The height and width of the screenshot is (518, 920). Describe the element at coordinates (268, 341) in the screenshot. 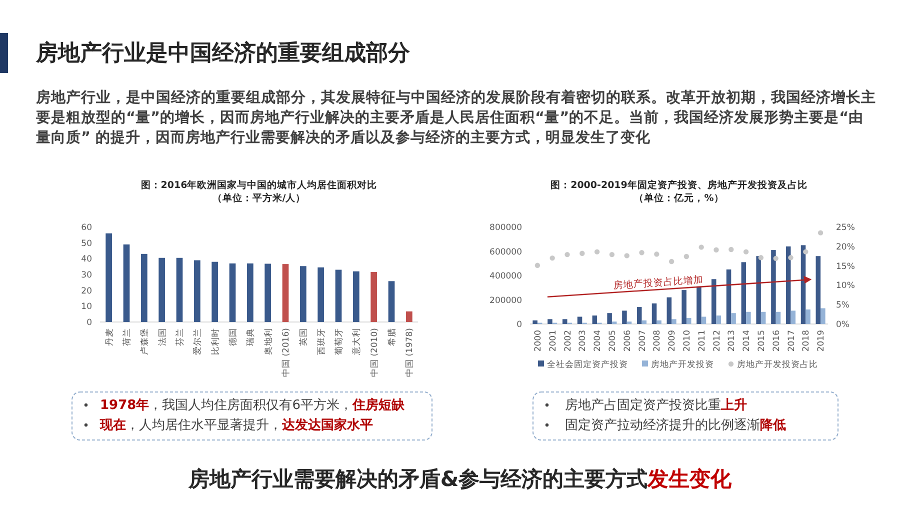

I see `x-tick-label: 奥地利` at that location.